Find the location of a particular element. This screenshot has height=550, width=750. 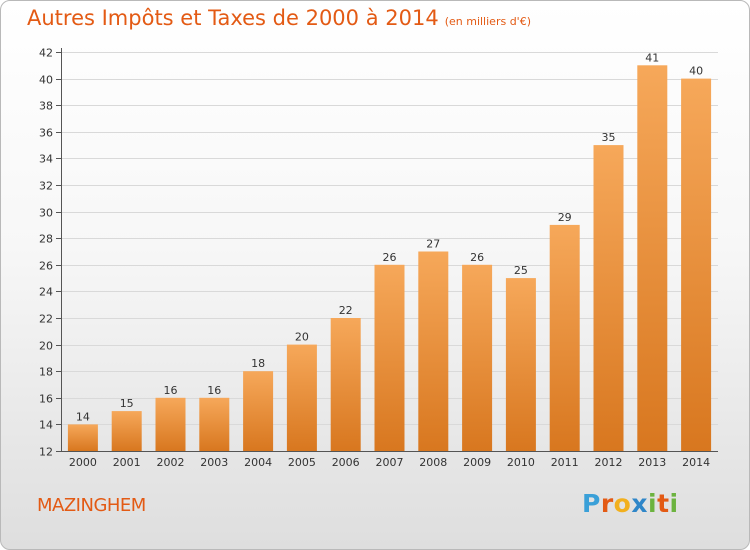

logo-letter: x is located at coordinates (639, 503).